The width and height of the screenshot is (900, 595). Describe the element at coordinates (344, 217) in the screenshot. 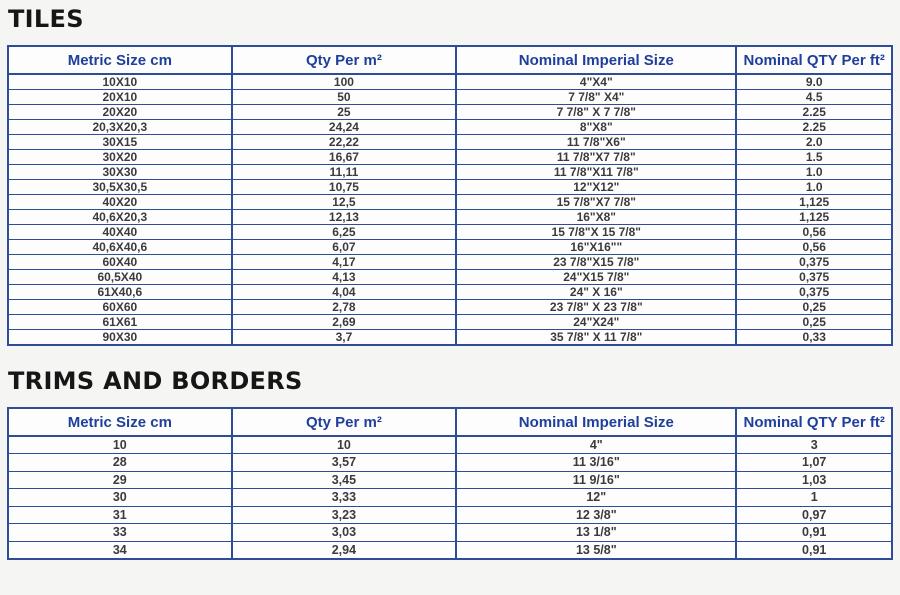

I see `table-cell: 12,13` at that location.